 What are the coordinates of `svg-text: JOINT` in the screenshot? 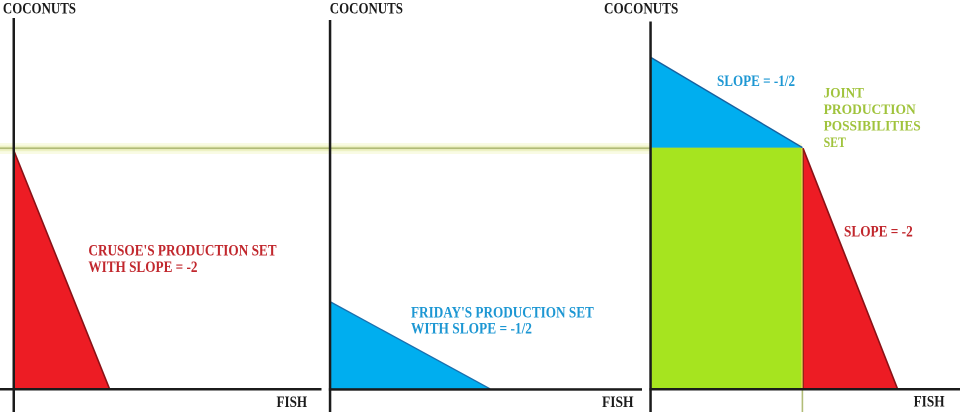 It's located at (844, 93).